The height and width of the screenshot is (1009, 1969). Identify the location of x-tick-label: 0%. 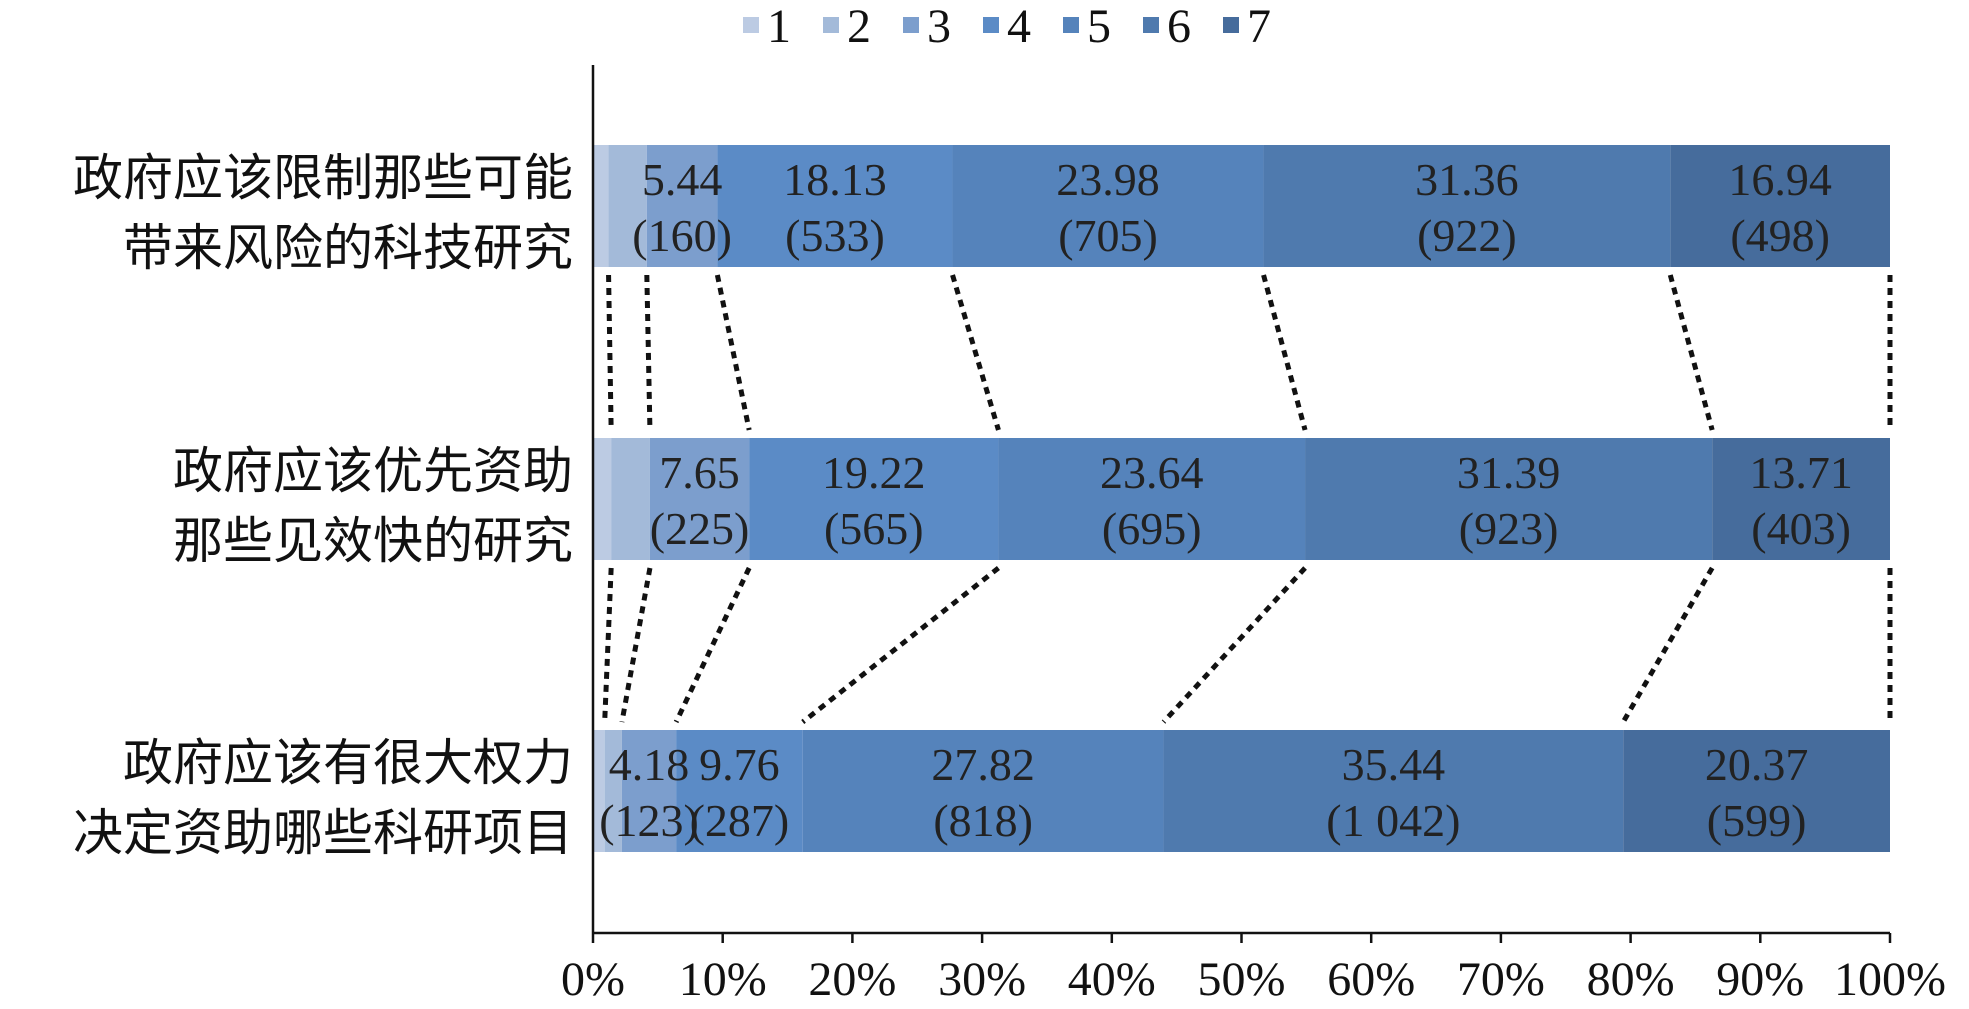
(593, 979).